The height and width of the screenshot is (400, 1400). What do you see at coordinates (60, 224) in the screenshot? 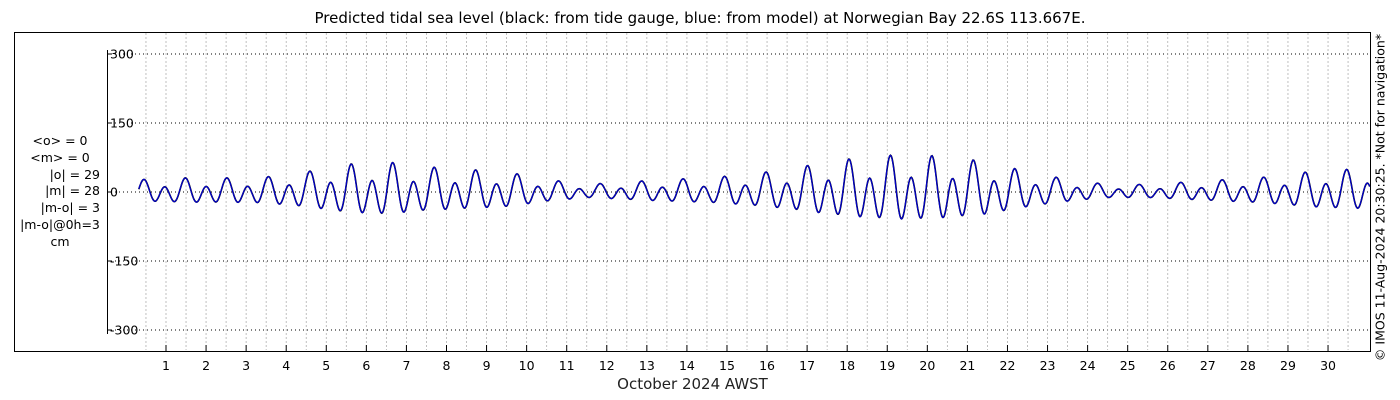
I see `stat-diff-0h: |m-o|@0h=3` at bounding box center [60, 224].